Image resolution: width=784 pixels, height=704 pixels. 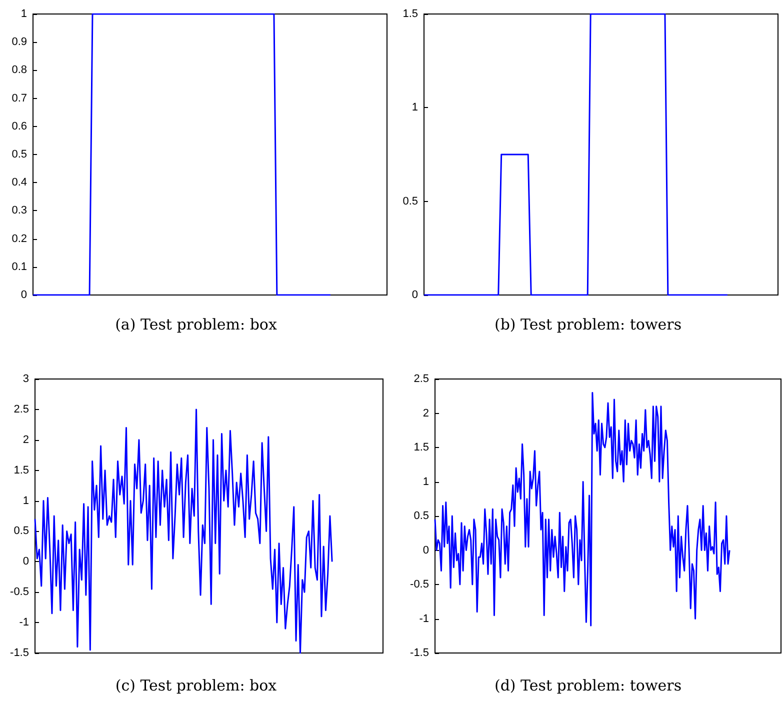 I want to click on y-tick-label: 0.6, so click(x=19, y=126).